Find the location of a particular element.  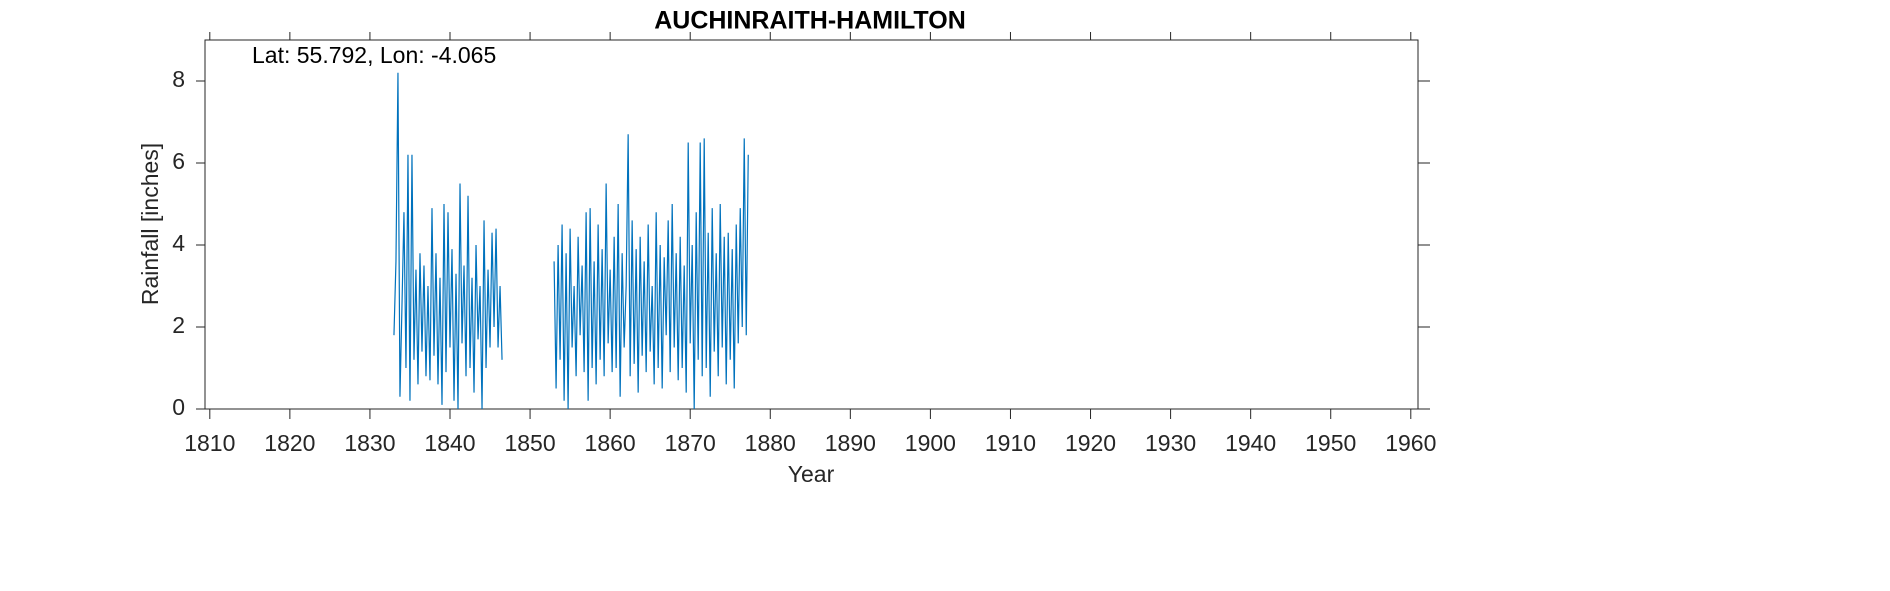

x-tick-label: 1940 is located at coordinates (1250, 443).